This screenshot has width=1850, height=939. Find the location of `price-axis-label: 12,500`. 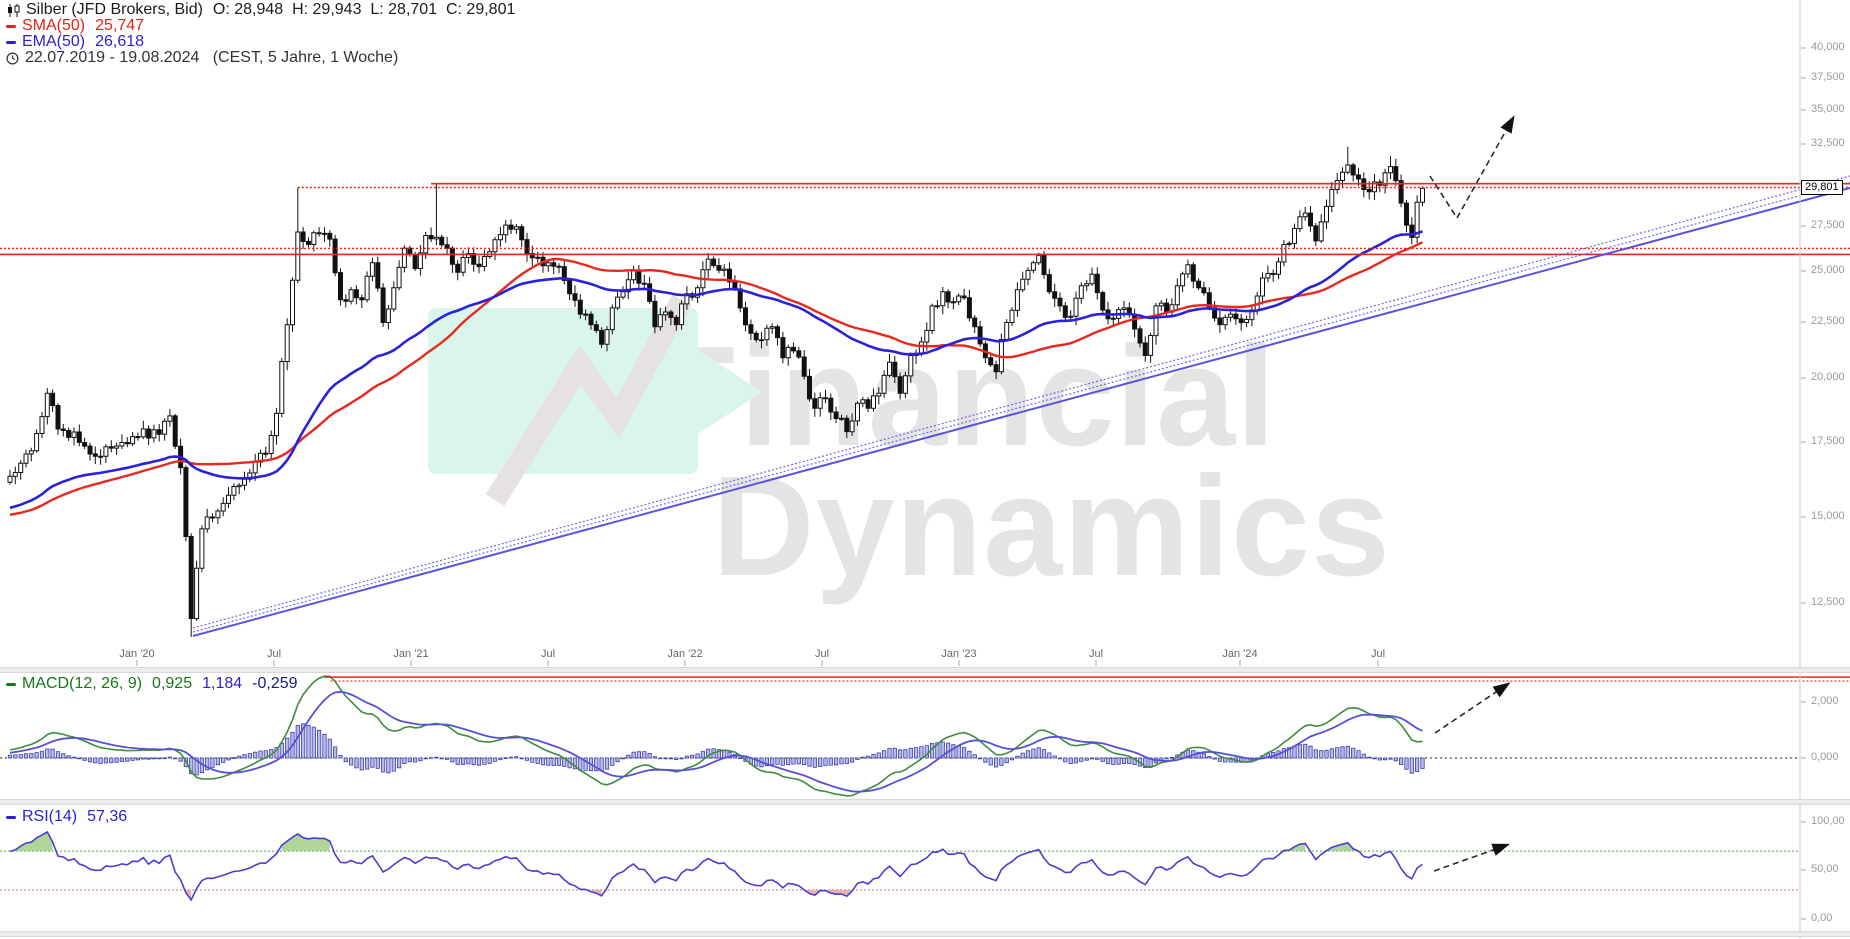

price-axis-label: 12,500 is located at coordinates (1828, 602).